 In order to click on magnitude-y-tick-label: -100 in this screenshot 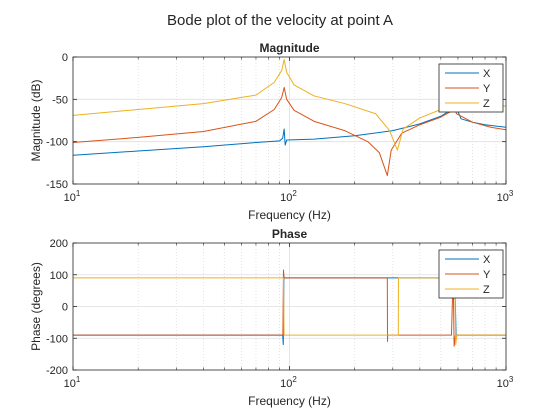, I will do `click(57, 143)`.